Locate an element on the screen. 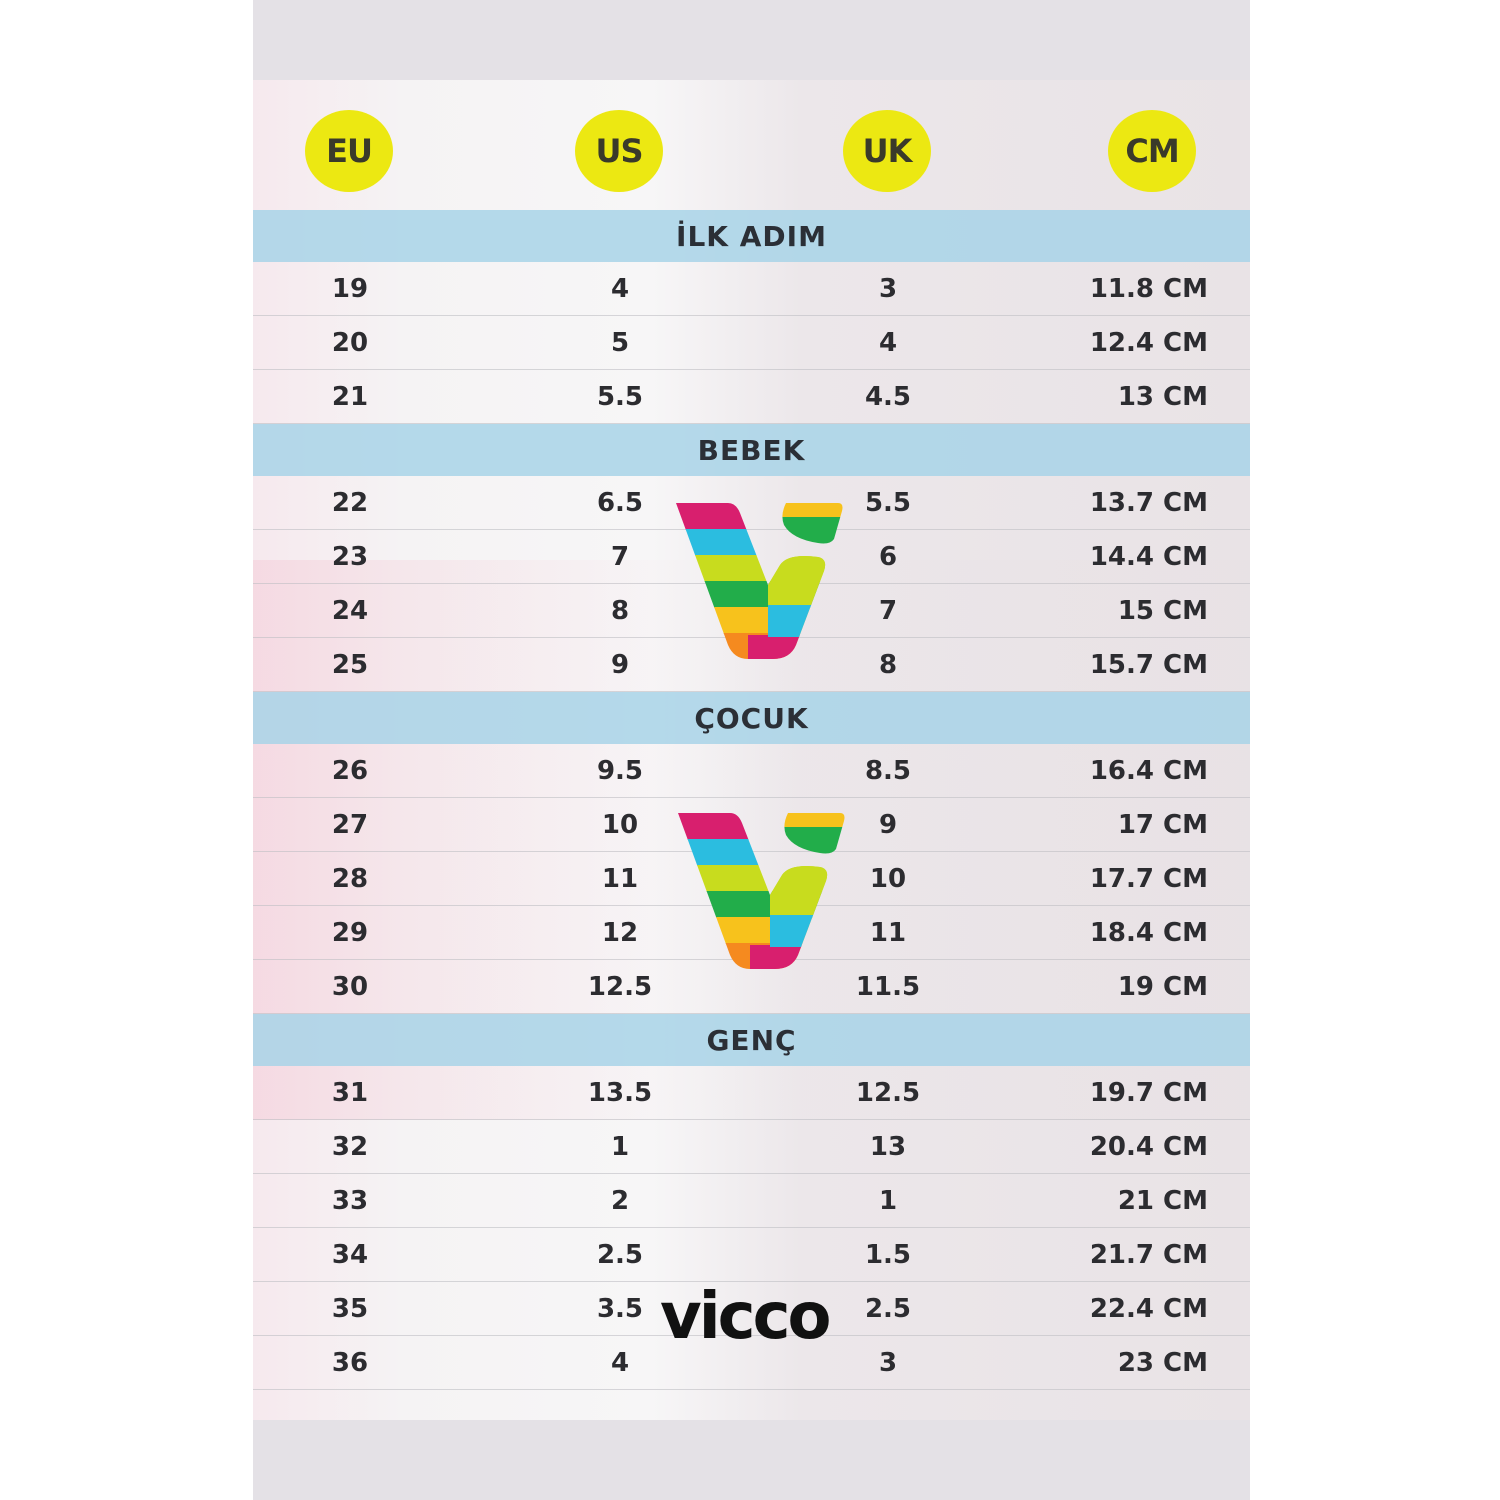  header-cm: CM is located at coordinates (1152, 151).